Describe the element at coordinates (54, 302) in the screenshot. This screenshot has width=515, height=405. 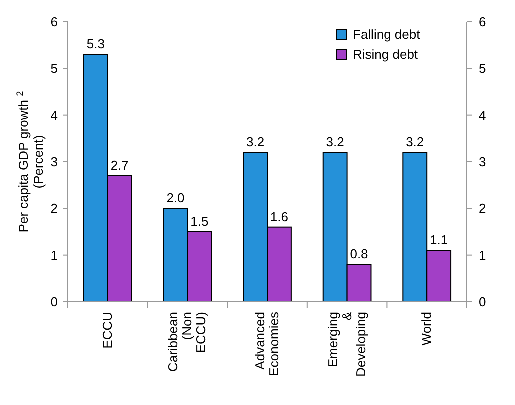
I see `y-tick-label: 0` at that location.